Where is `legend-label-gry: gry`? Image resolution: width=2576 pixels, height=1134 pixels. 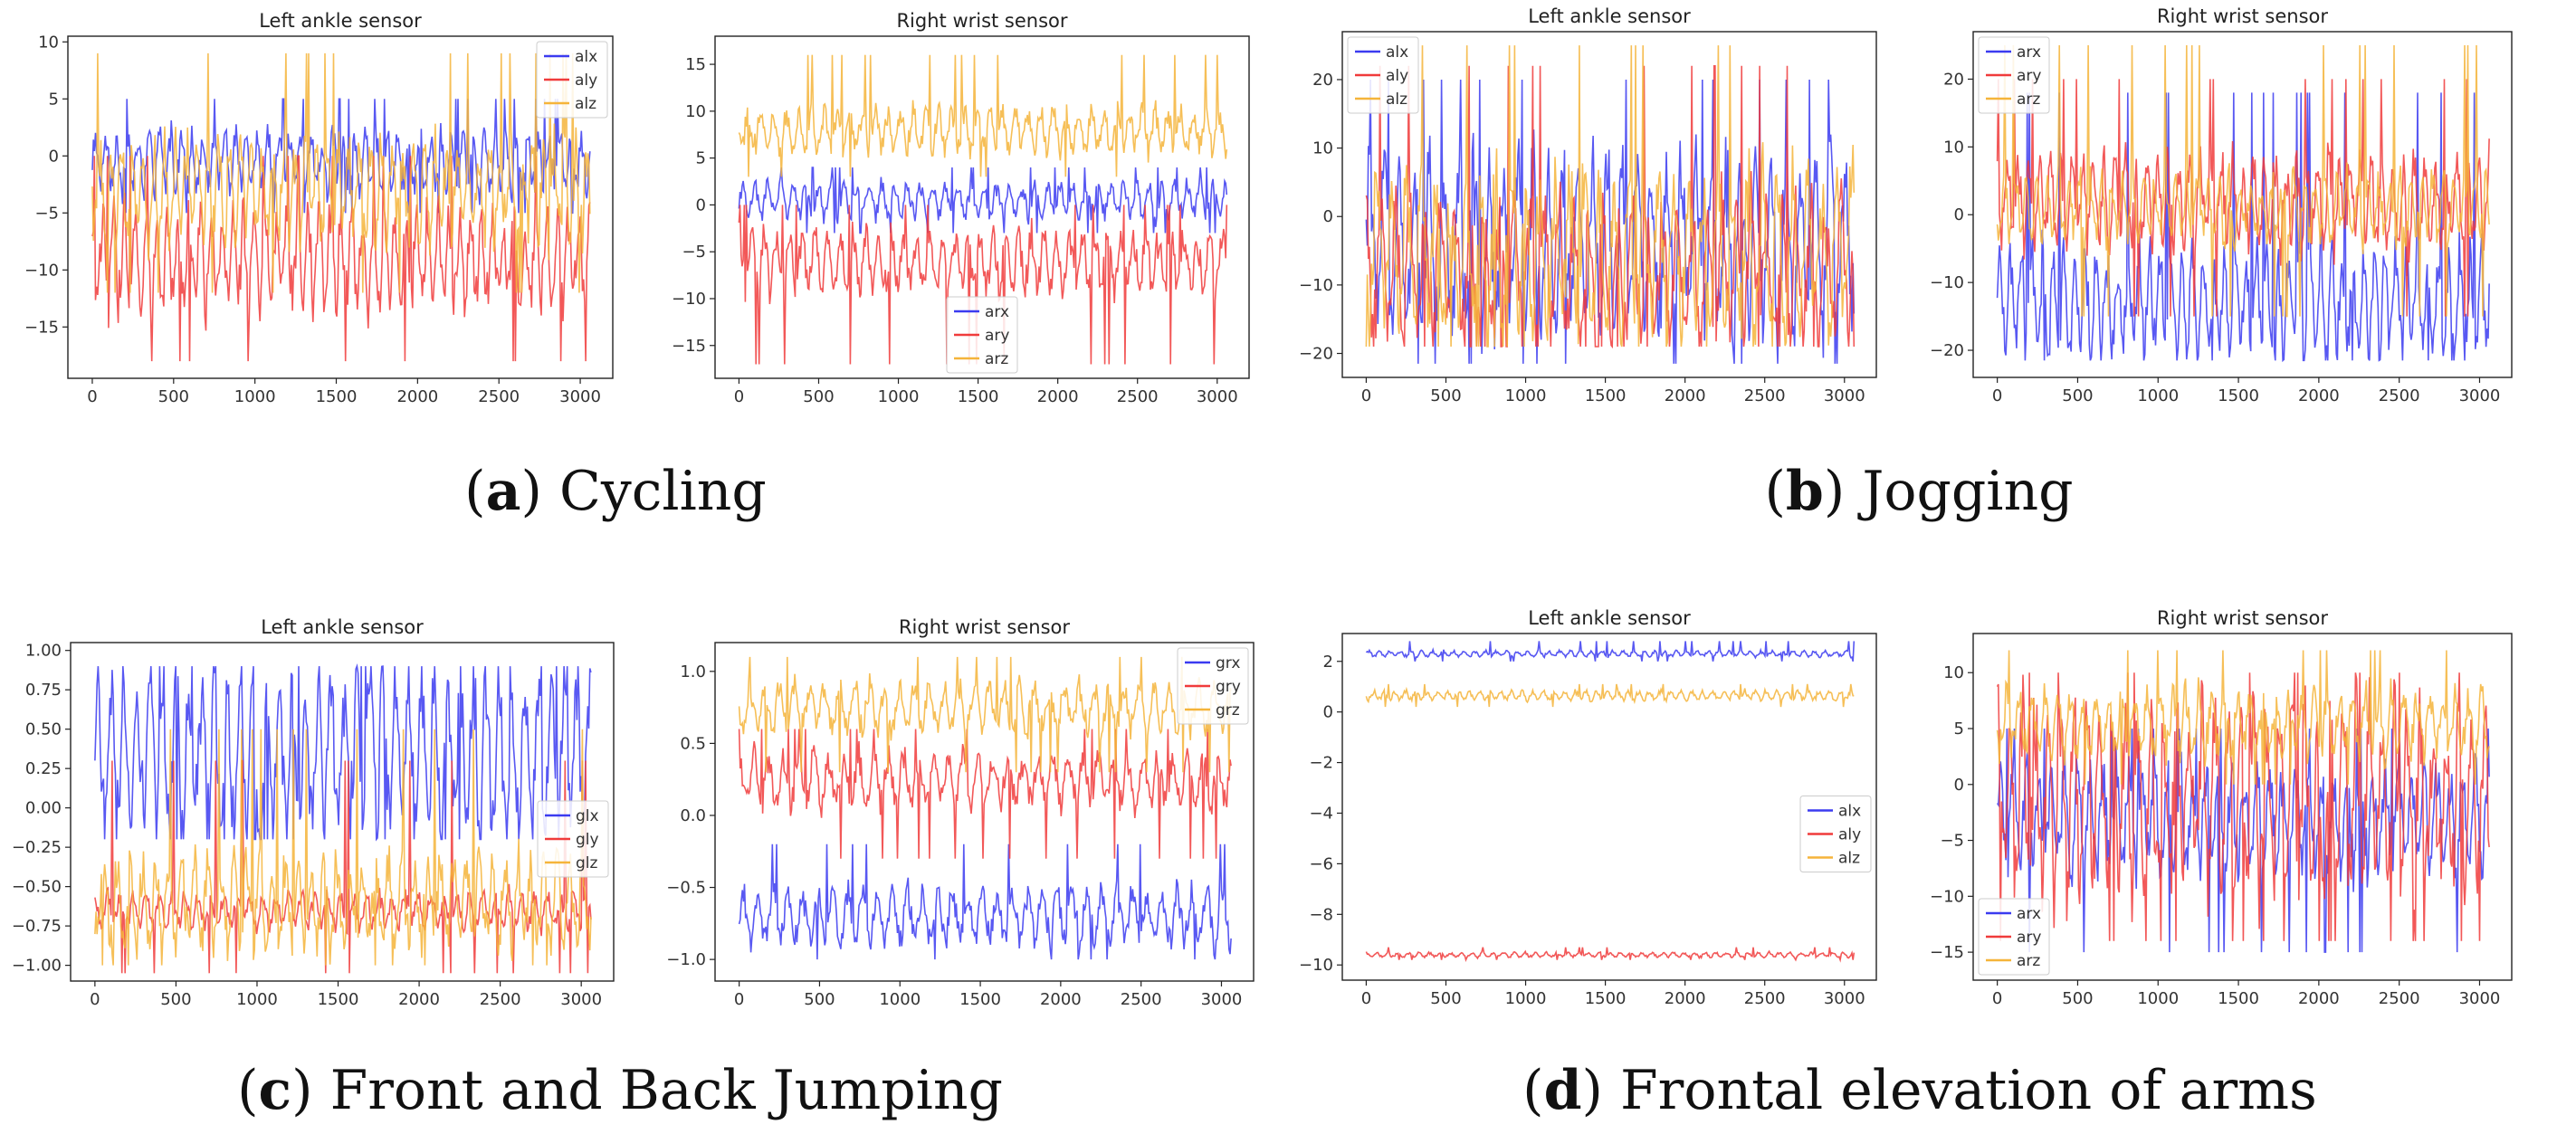
legend-label-gry: gry is located at coordinates (1229, 687).